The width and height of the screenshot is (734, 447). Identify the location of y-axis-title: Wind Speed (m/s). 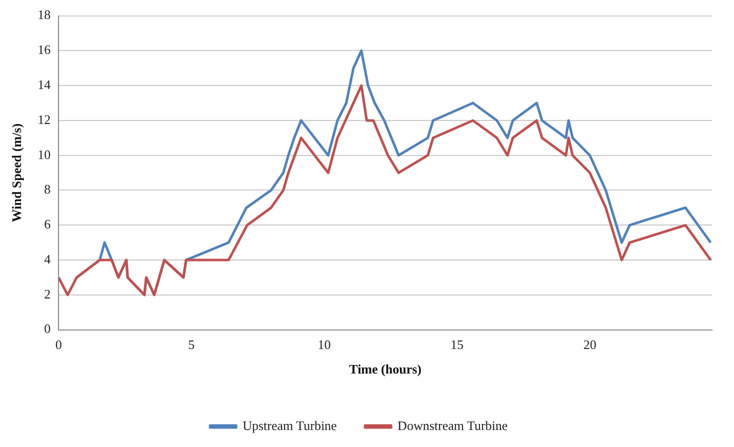
(16, 172).